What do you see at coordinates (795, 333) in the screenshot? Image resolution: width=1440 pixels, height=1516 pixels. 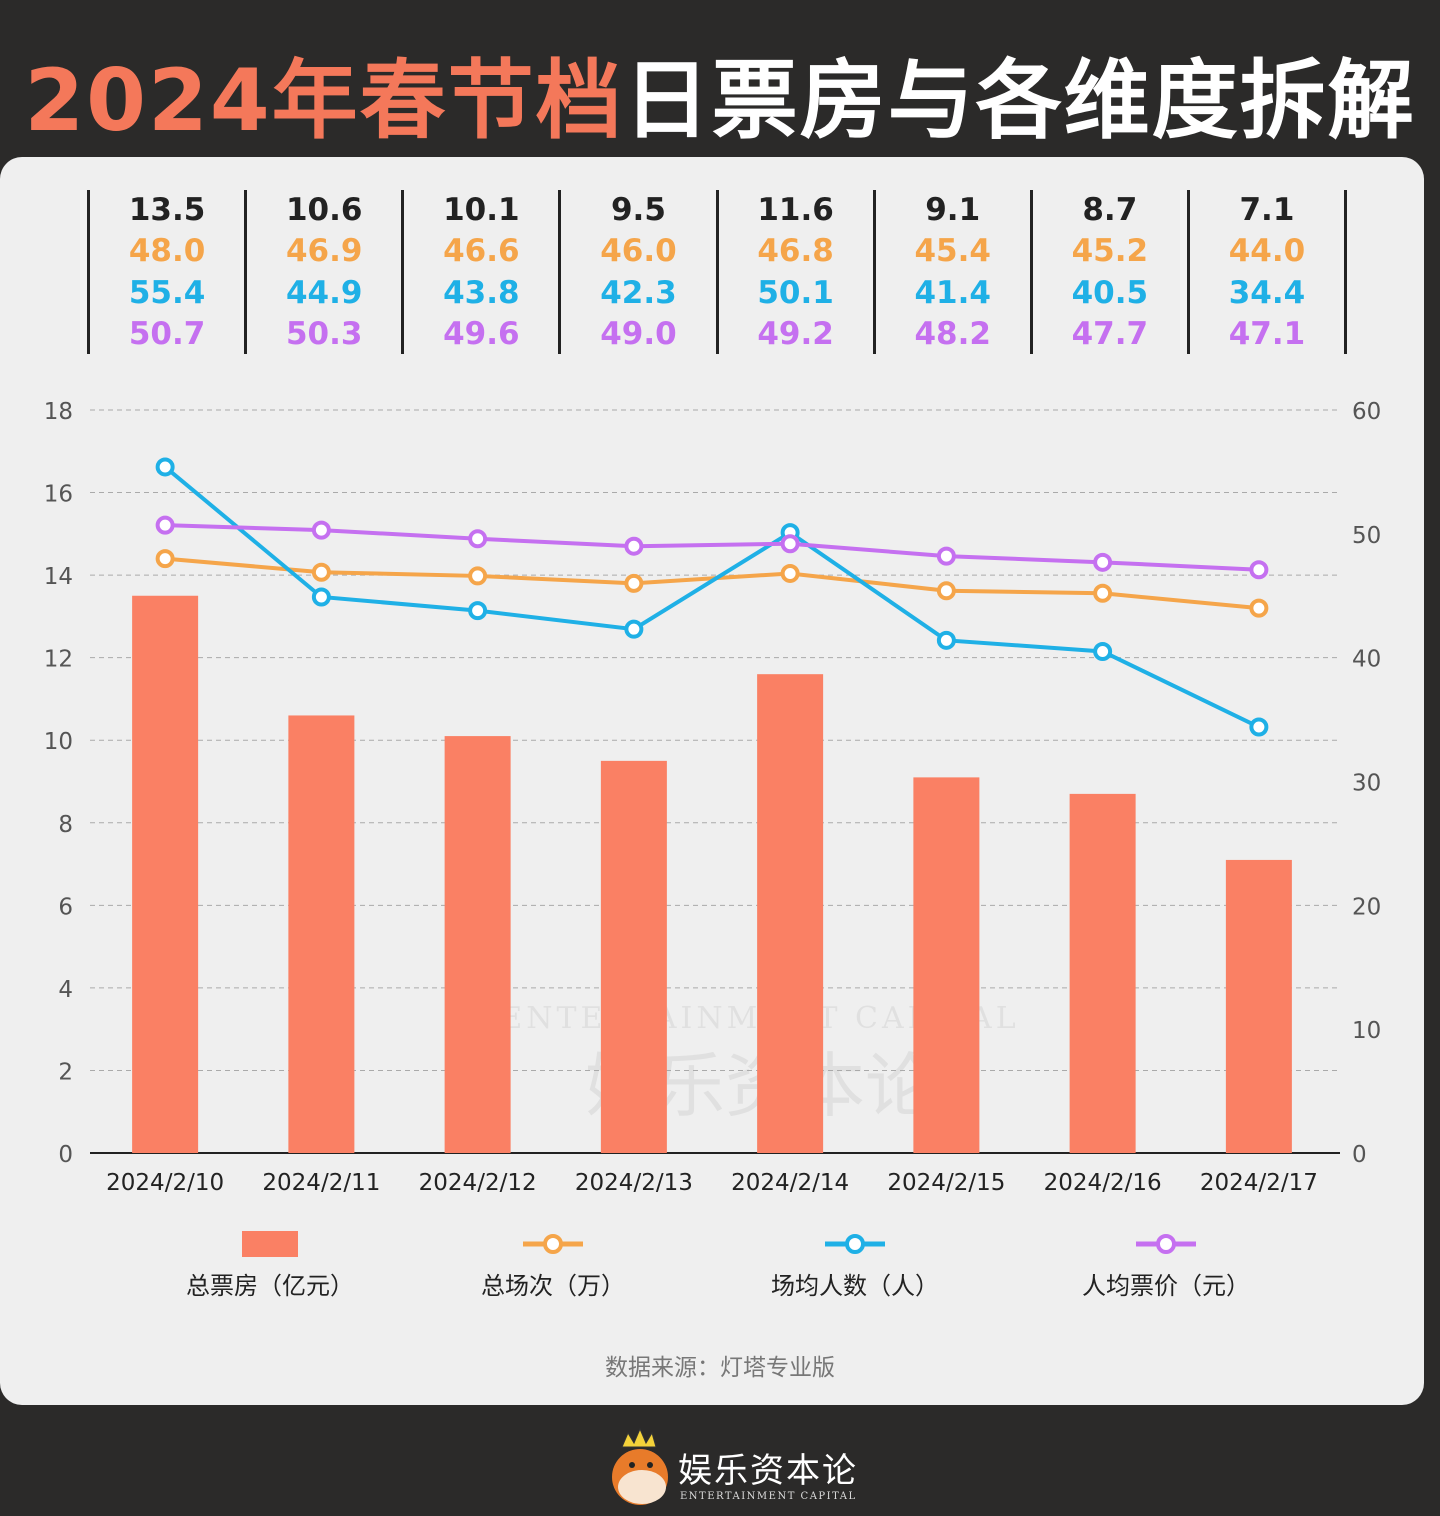 I see `summary-value: 49.2` at bounding box center [795, 333].